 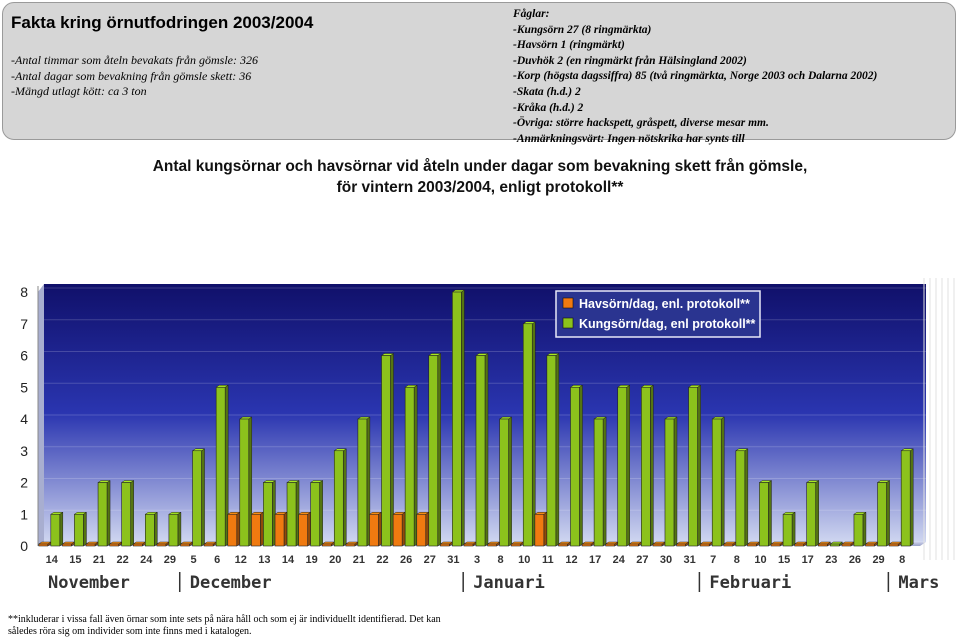 What do you see at coordinates (509, 583) in the screenshot?
I see `month-label: Januari` at bounding box center [509, 583].